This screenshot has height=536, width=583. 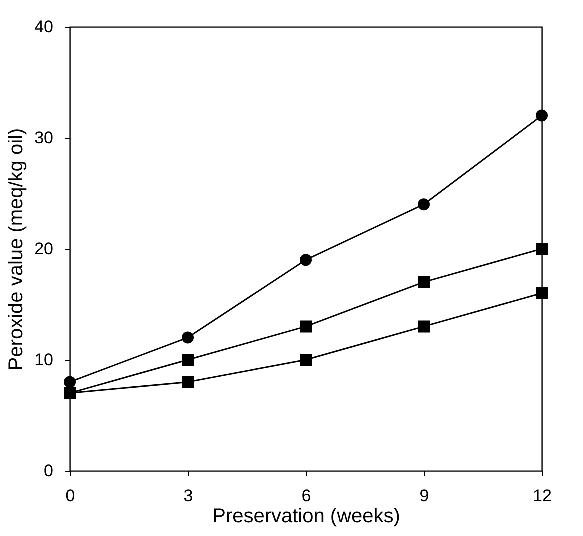 What do you see at coordinates (71, 496) in the screenshot?
I see `x-tick-label: 0` at bounding box center [71, 496].